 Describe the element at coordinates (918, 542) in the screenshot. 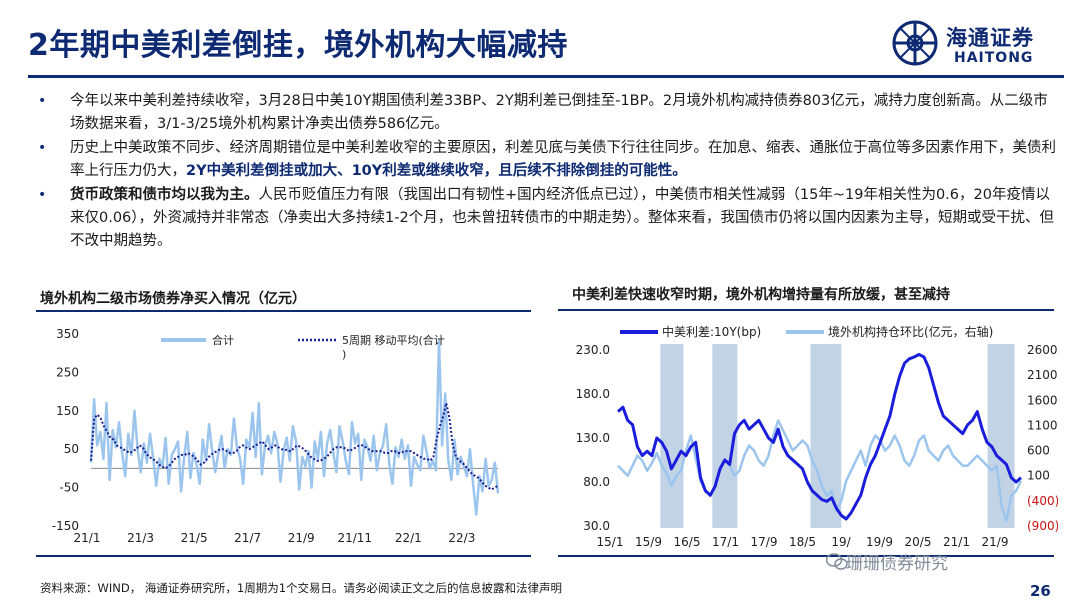

I see `x-tick-label: 20/5` at that location.